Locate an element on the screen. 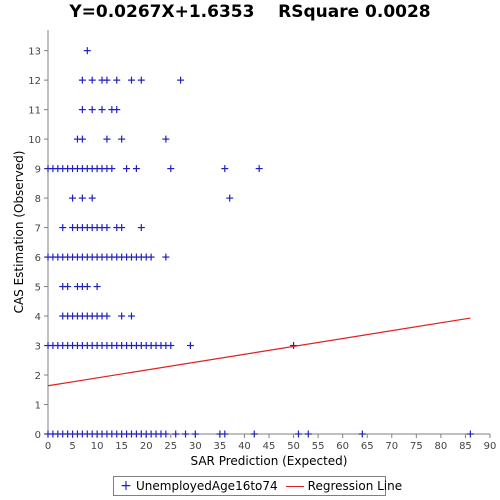 This screenshot has height=500, width=500. legend: + UnemployedAge16to74 Regression Line is located at coordinates (257, 486).